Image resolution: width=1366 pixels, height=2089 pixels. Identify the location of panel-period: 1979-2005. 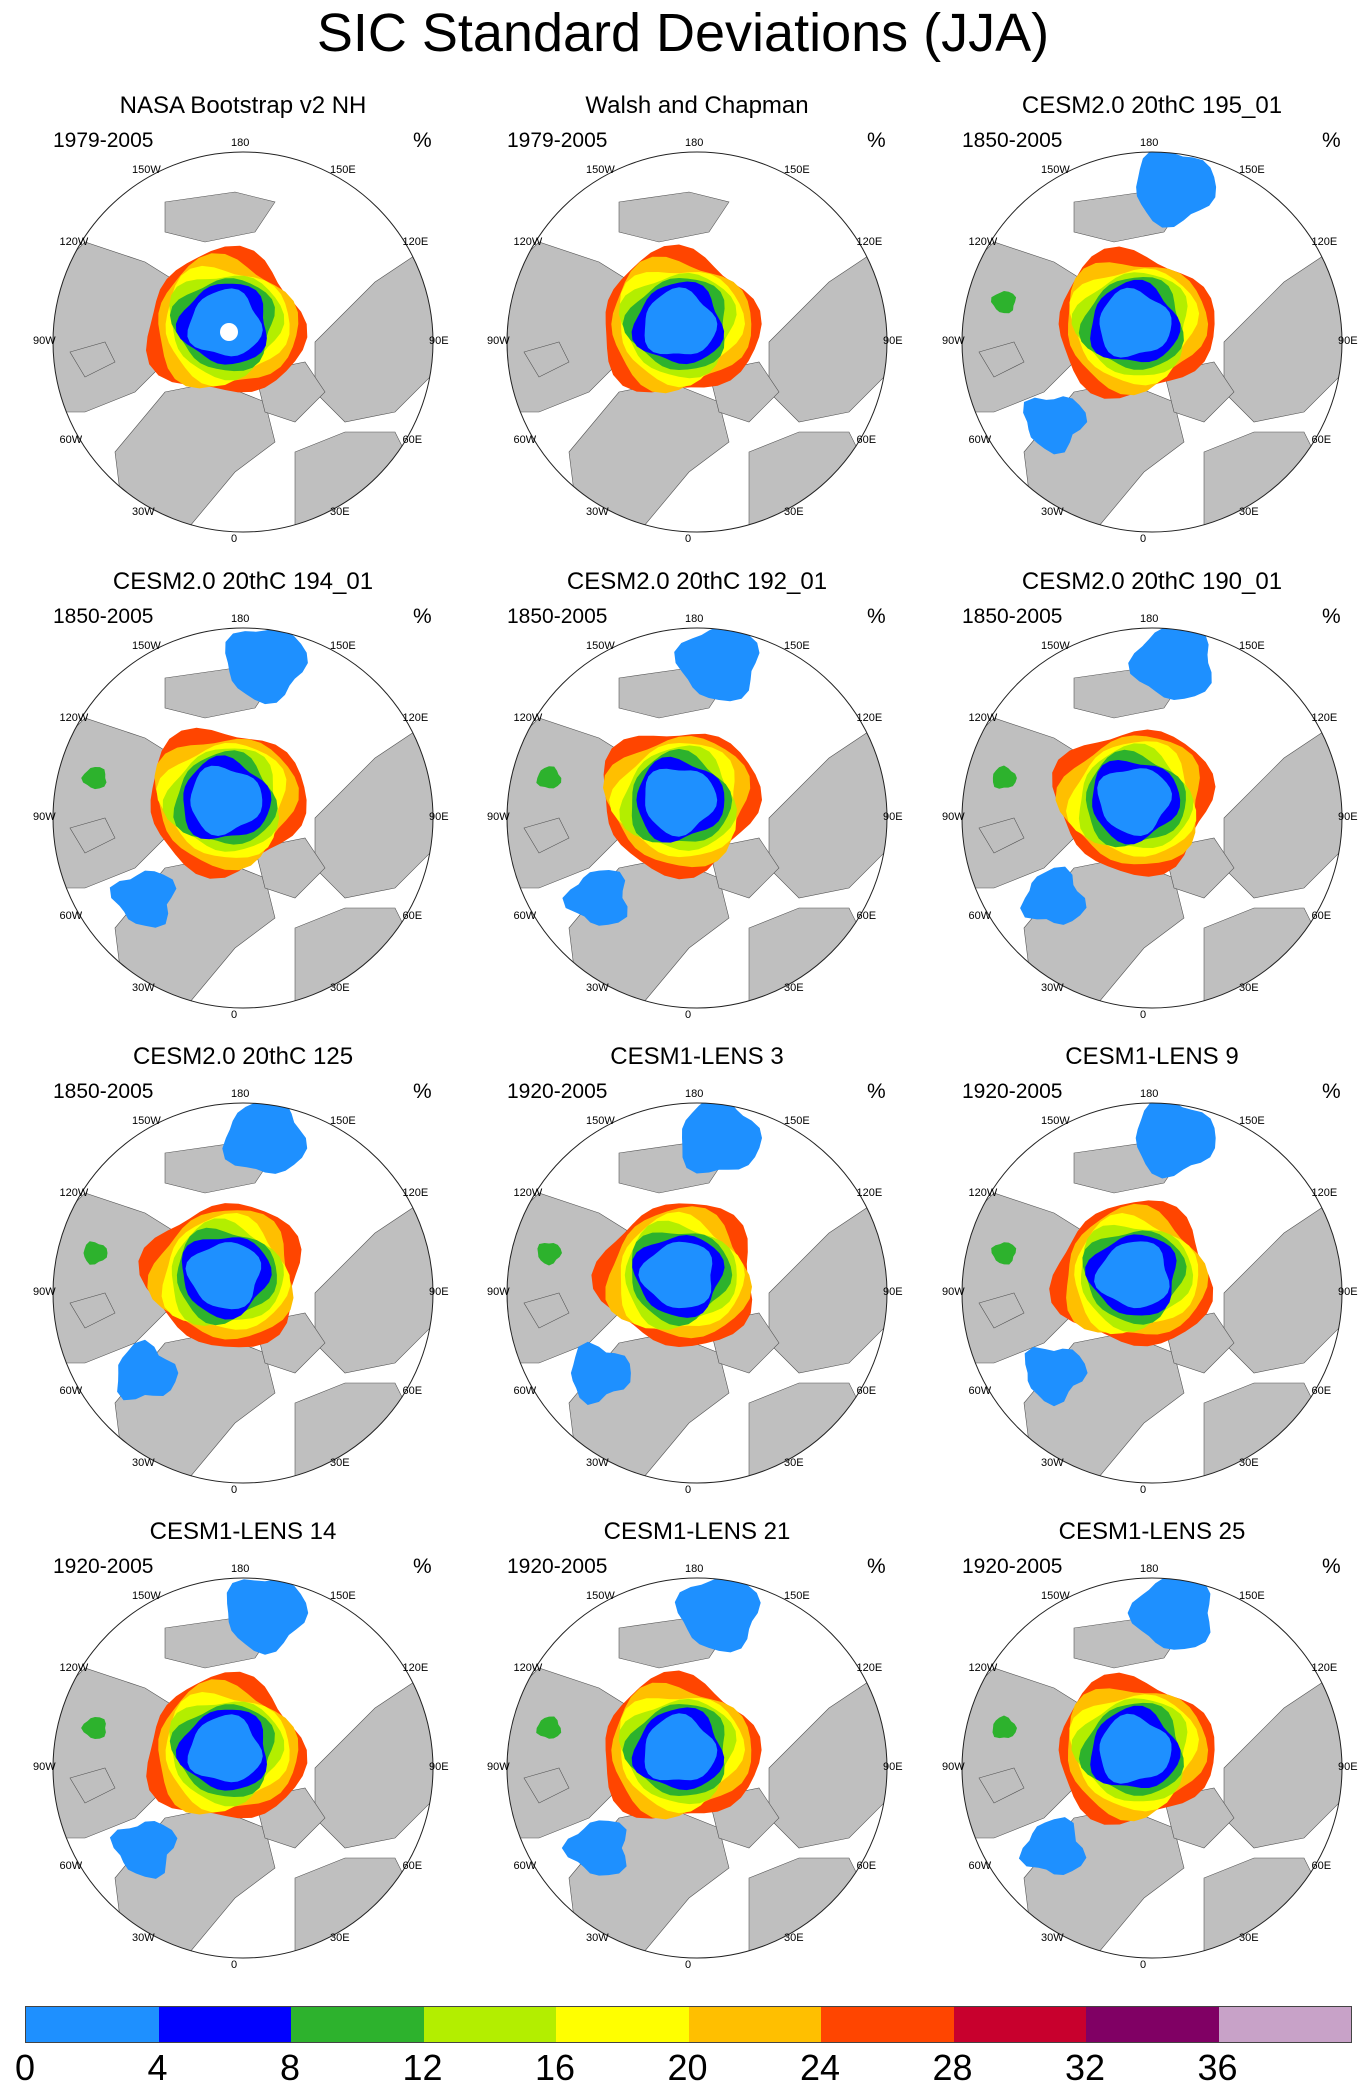
(557, 140).